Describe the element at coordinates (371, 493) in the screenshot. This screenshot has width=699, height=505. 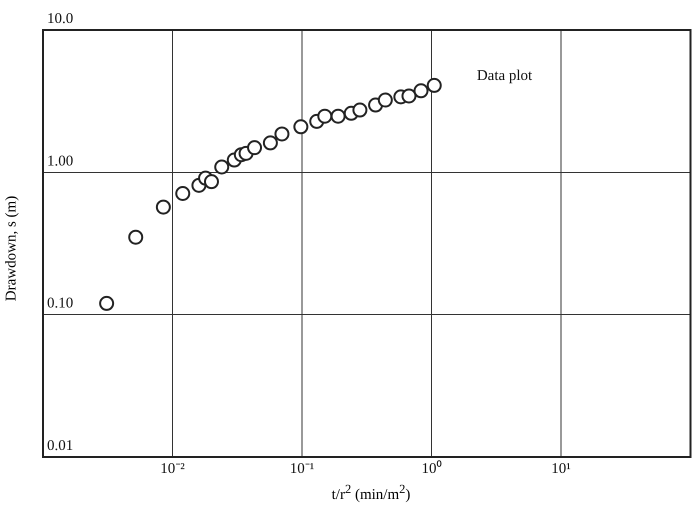
I see `x-axis-title: t/r$^{2}$ (min/m$^{2}$)` at that location.